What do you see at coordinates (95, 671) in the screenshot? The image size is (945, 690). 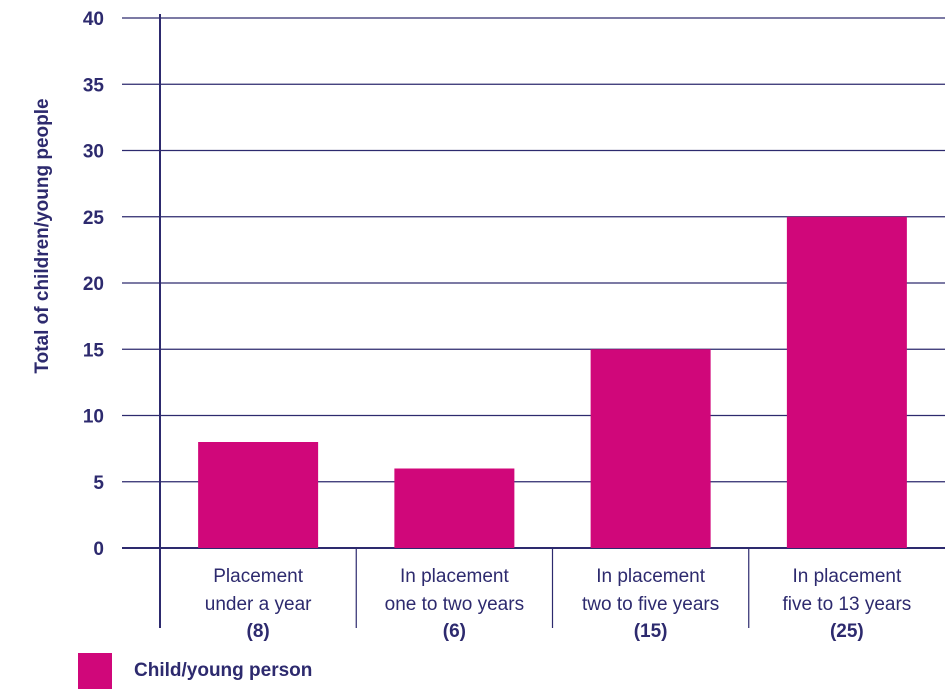 I see `legend-swatch` at bounding box center [95, 671].